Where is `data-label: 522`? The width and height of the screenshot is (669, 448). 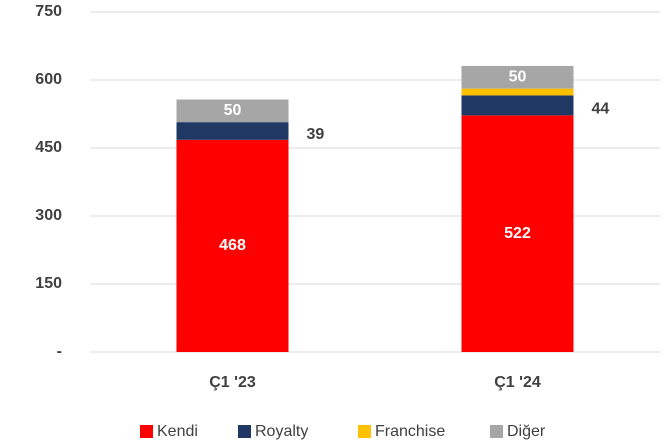
data-label: 522 is located at coordinates (517, 233).